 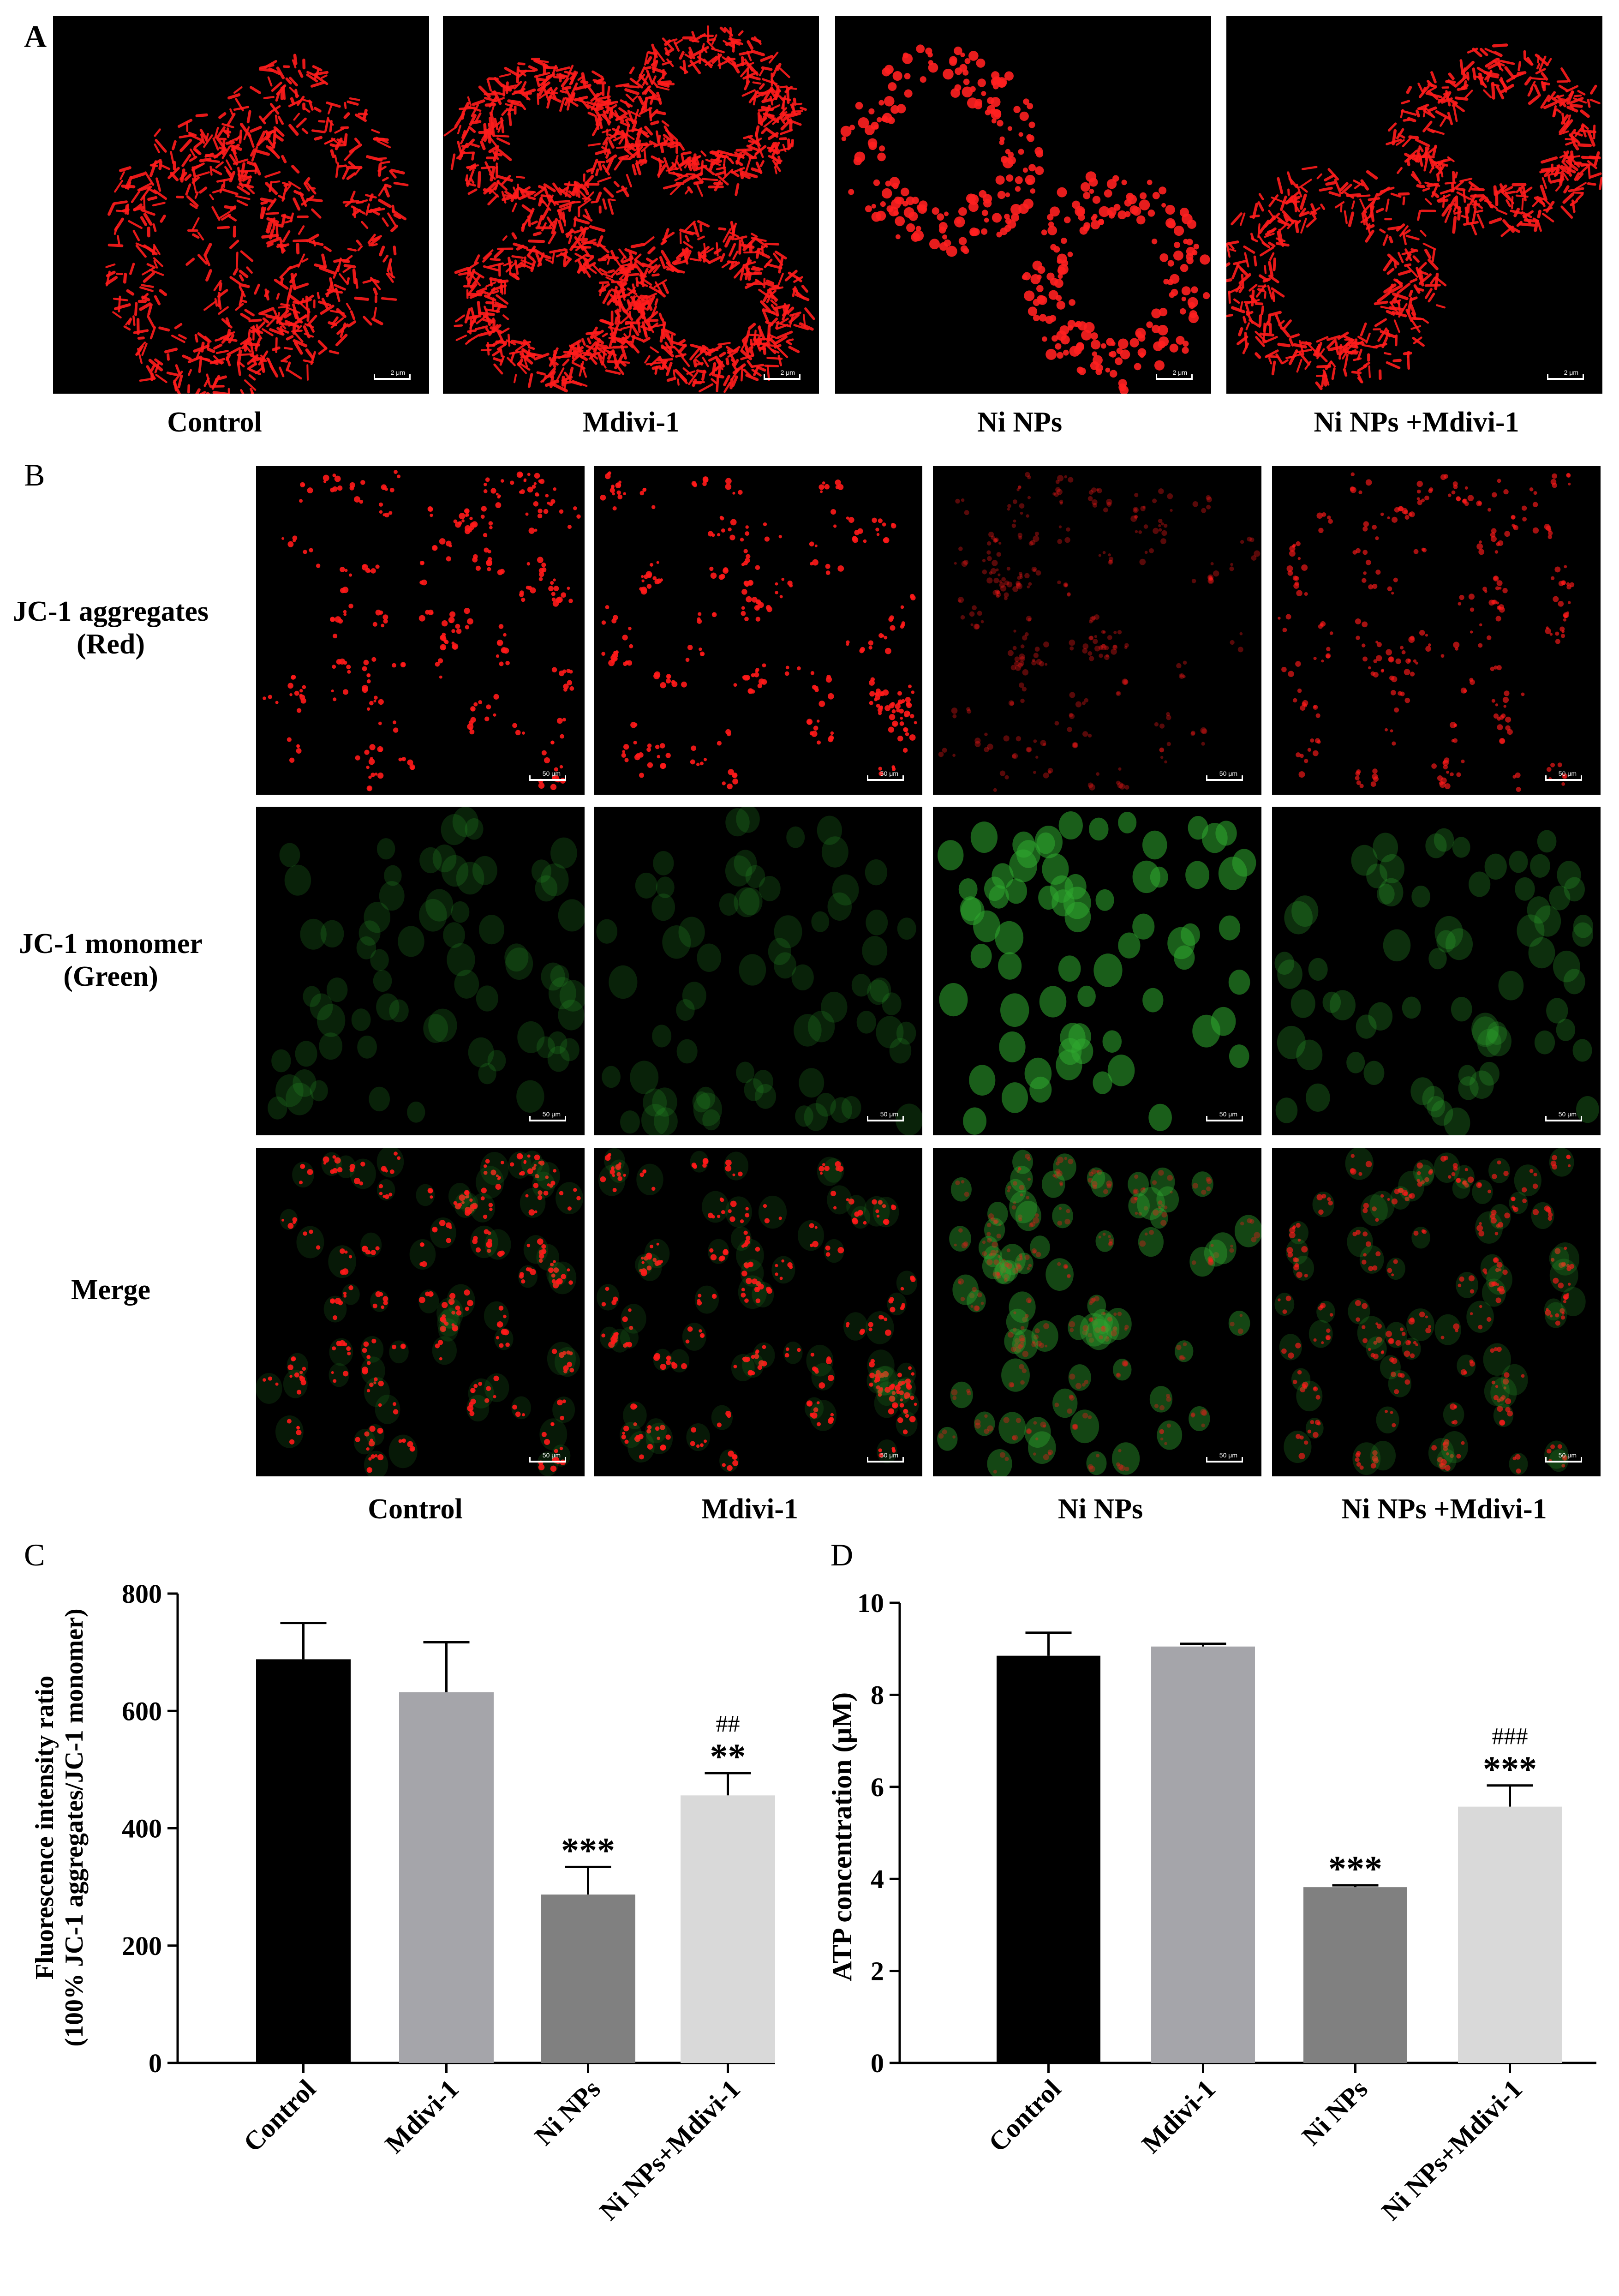 What do you see at coordinates (842, 1555) in the screenshot?
I see `panel-d-label: D` at bounding box center [842, 1555].